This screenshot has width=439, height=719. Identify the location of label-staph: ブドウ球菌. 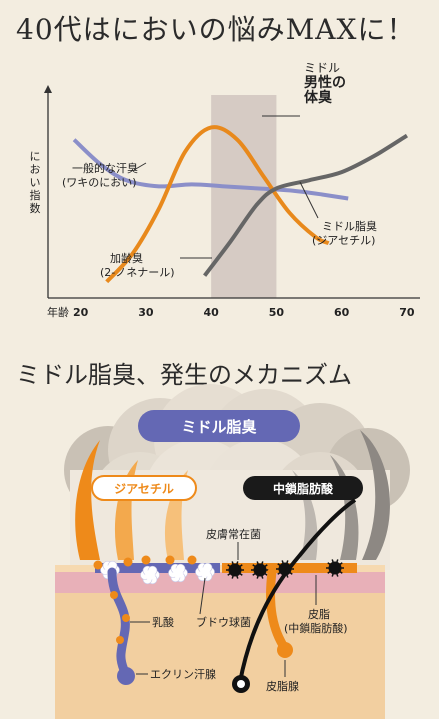
(223, 622).